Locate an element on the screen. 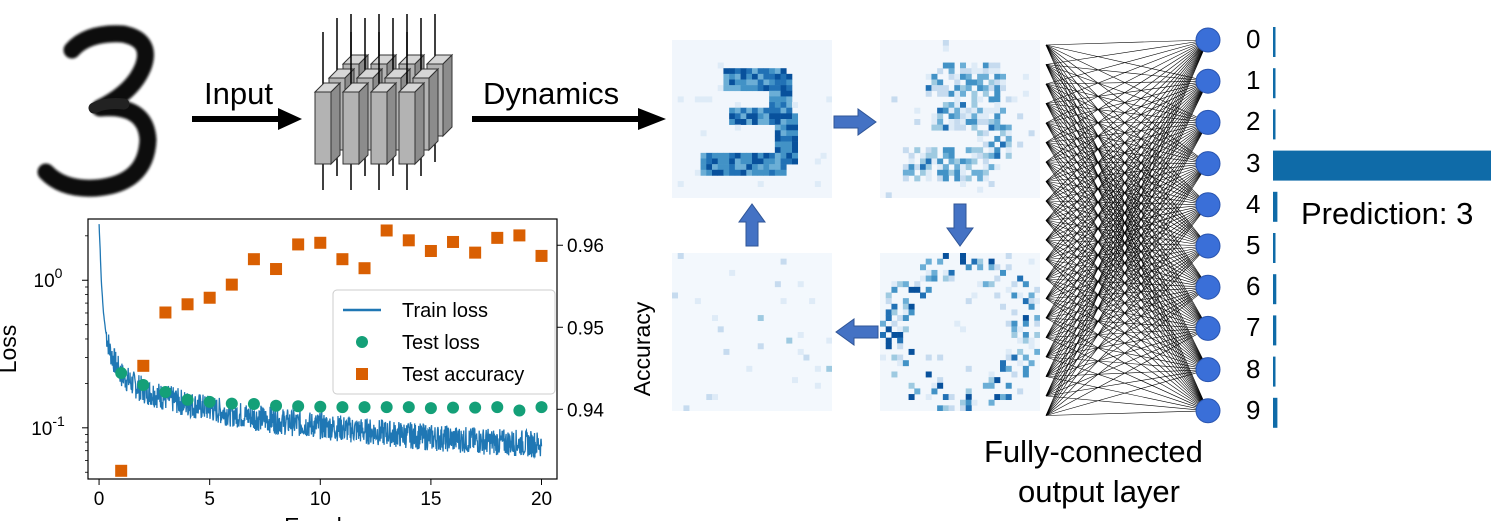  y-tick-exponent: -1 is located at coordinates (58, 421).